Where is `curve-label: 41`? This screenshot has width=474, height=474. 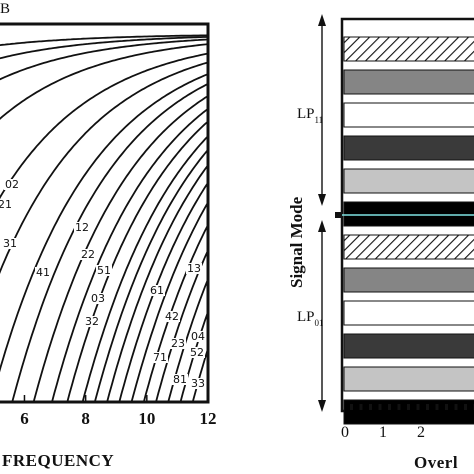 curve-label: 41 is located at coordinates (43, 272).